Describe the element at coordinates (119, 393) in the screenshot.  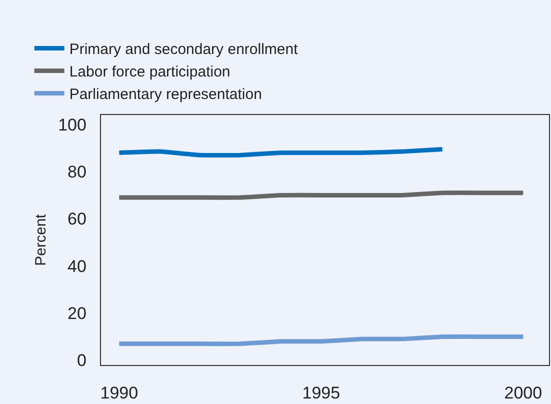
I see `x-tick-label: 1990` at that location.